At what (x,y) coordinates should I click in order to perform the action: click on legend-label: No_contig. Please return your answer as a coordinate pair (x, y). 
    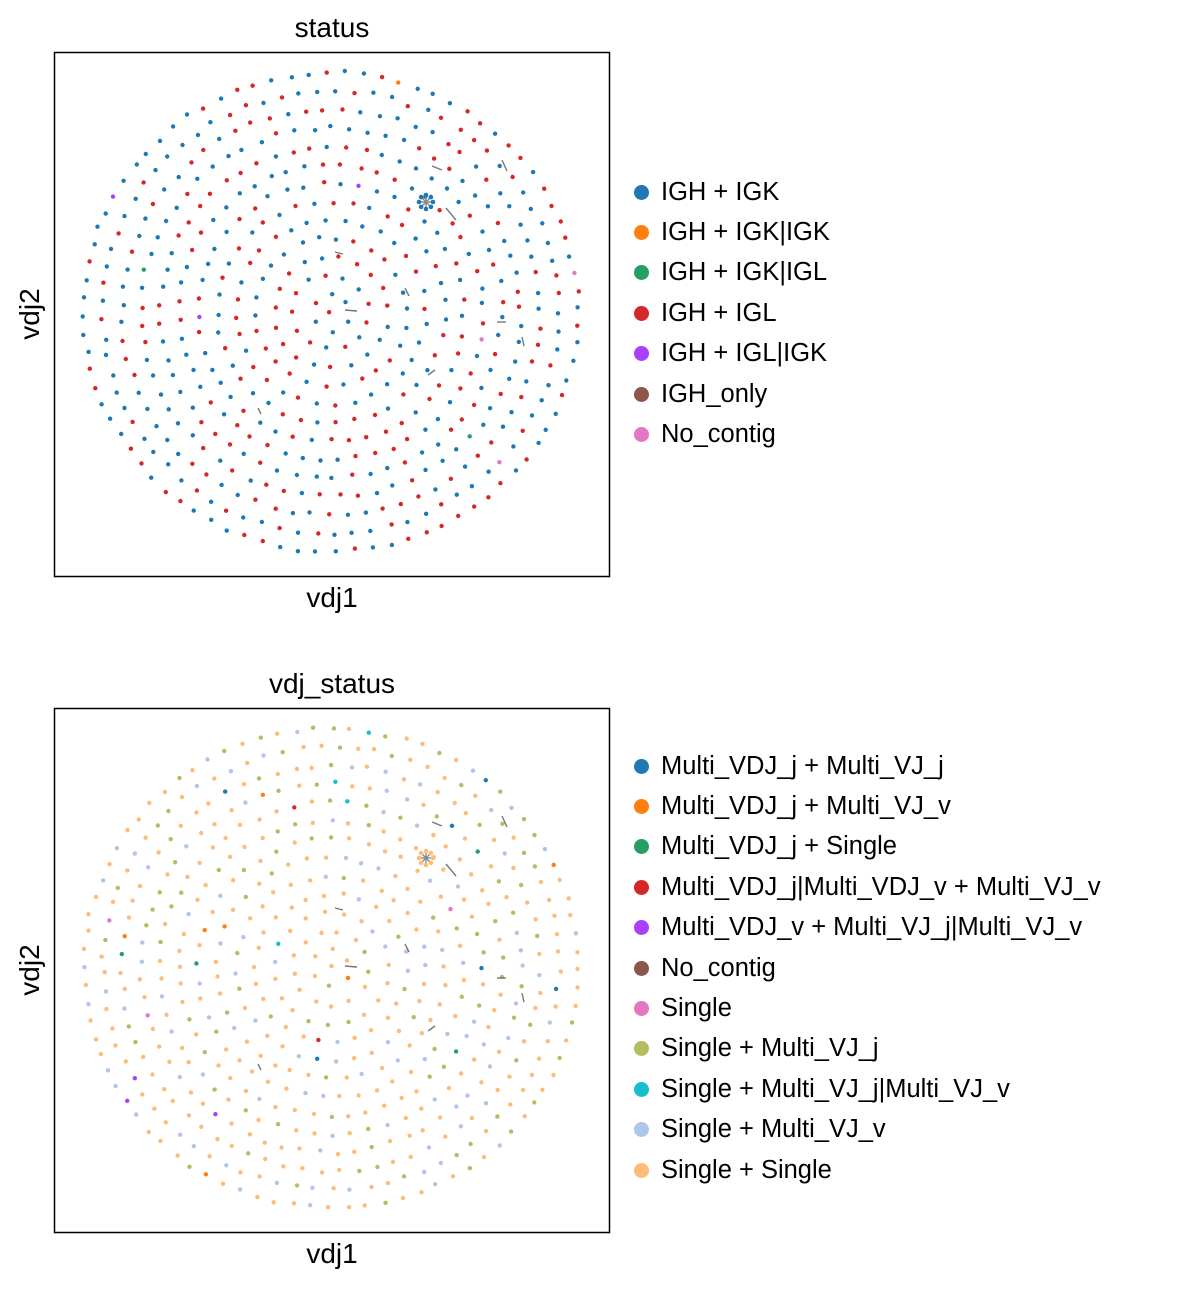
    Looking at the image, I should click on (718, 434).